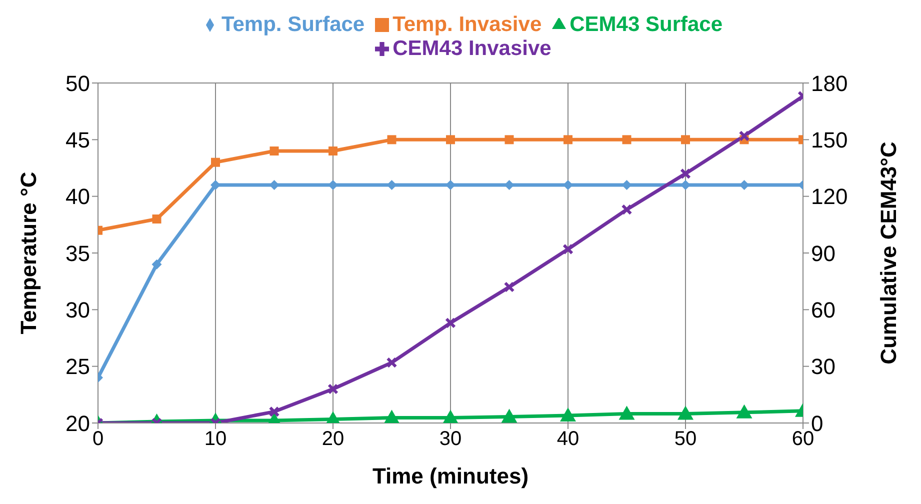  What do you see at coordinates (829, 139) in the screenshot?
I see `y2-tick-label: 150` at bounding box center [829, 139].